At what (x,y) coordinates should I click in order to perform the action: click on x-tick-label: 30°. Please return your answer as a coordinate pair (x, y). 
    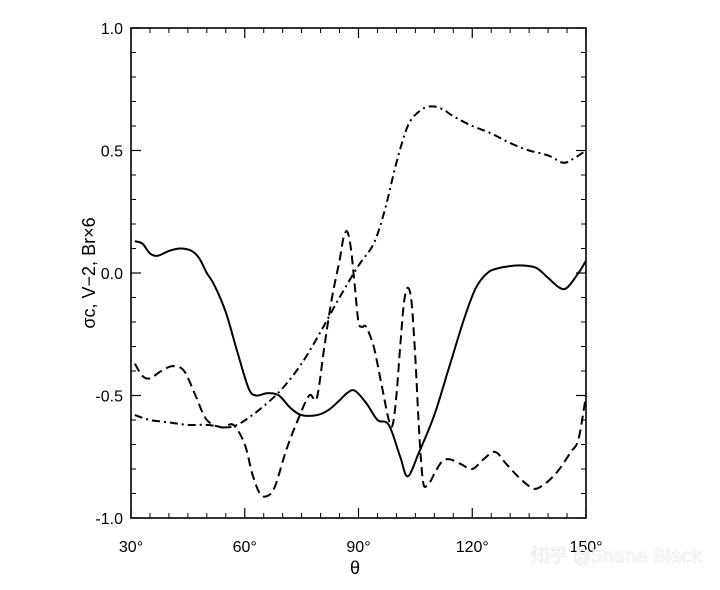
    Looking at the image, I should click on (131, 547).